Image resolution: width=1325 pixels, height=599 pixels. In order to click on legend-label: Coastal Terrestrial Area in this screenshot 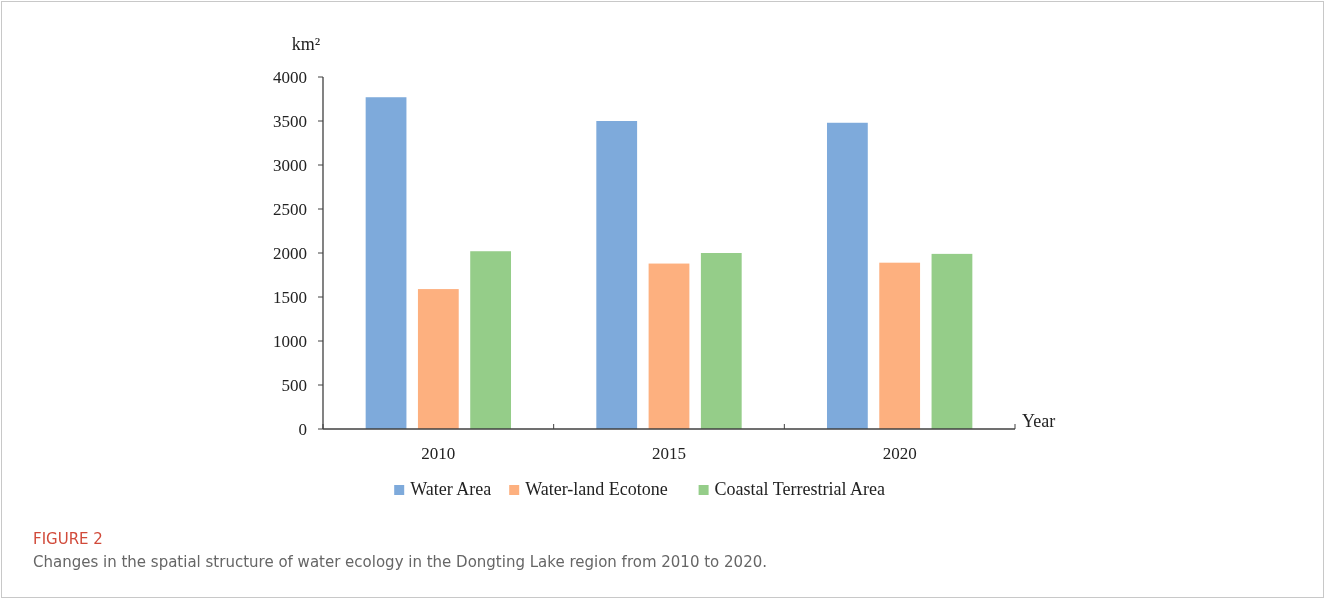, I will do `click(799, 489)`.